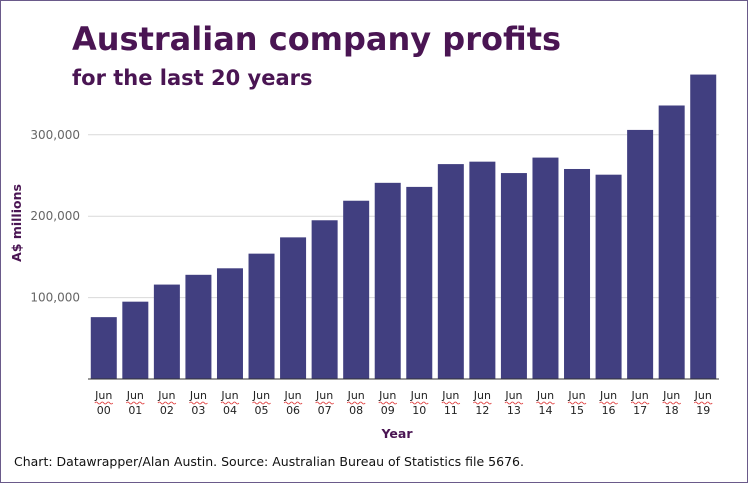  I want to click on x-tick-label: Jun 16, so click(608, 403).